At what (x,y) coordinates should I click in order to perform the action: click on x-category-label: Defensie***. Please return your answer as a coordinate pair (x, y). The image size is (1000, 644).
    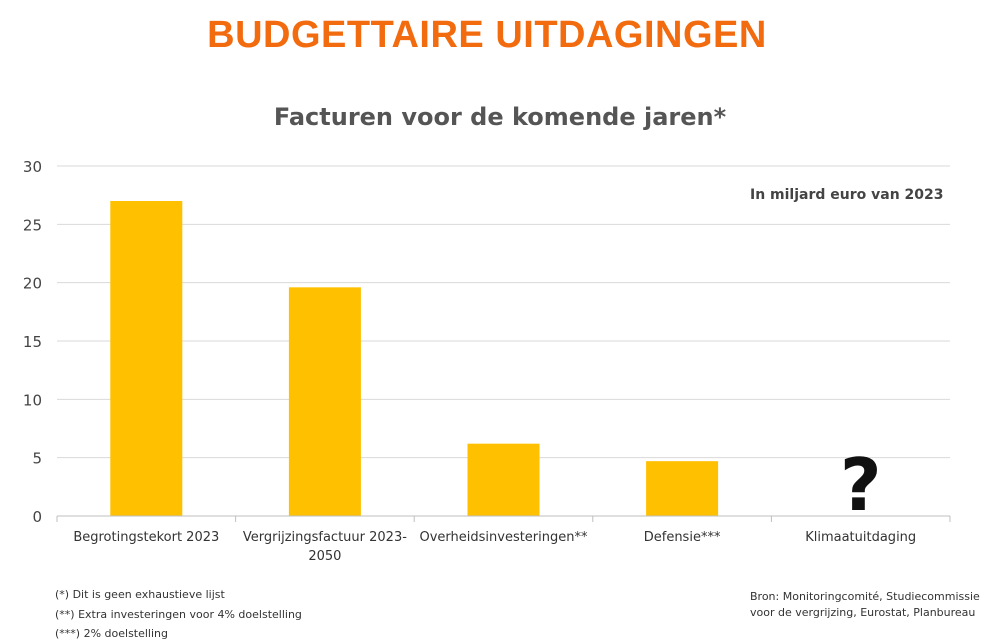
    Looking at the image, I should click on (682, 537).